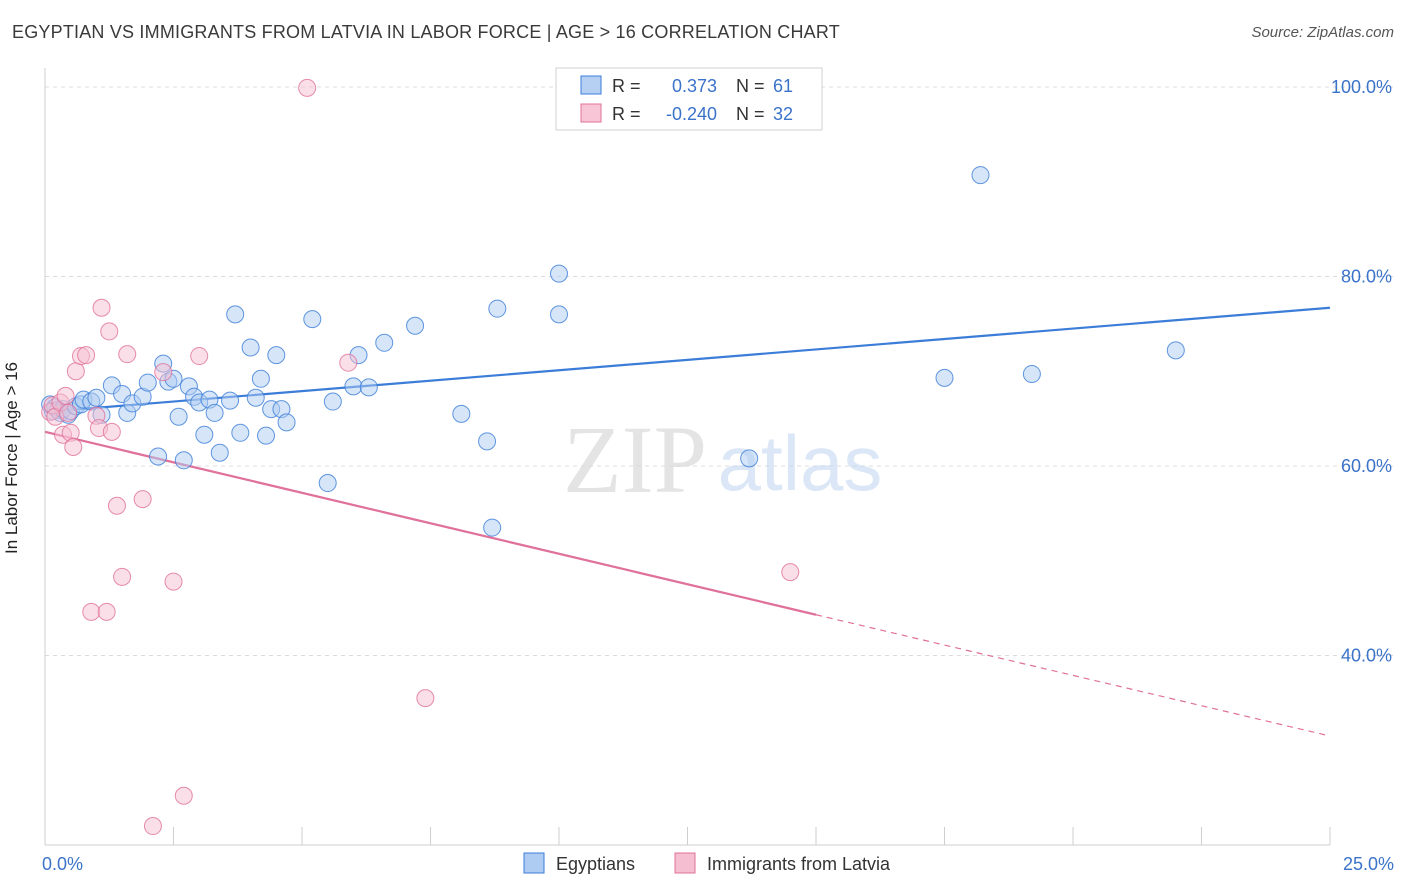  What do you see at coordinates (799, 864) in the screenshot?
I see `series-legend-label-latvia: Immigrants from Latvia` at bounding box center [799, 864].